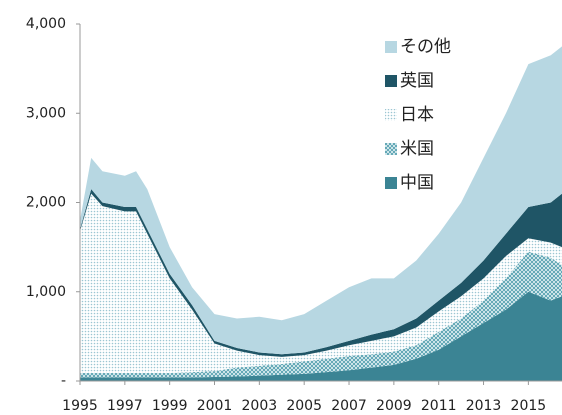  What do you see at coordinates (46, 113) in the screenshot?
I see `y-tick-label: 3,000` at bounding box center [46, 113].